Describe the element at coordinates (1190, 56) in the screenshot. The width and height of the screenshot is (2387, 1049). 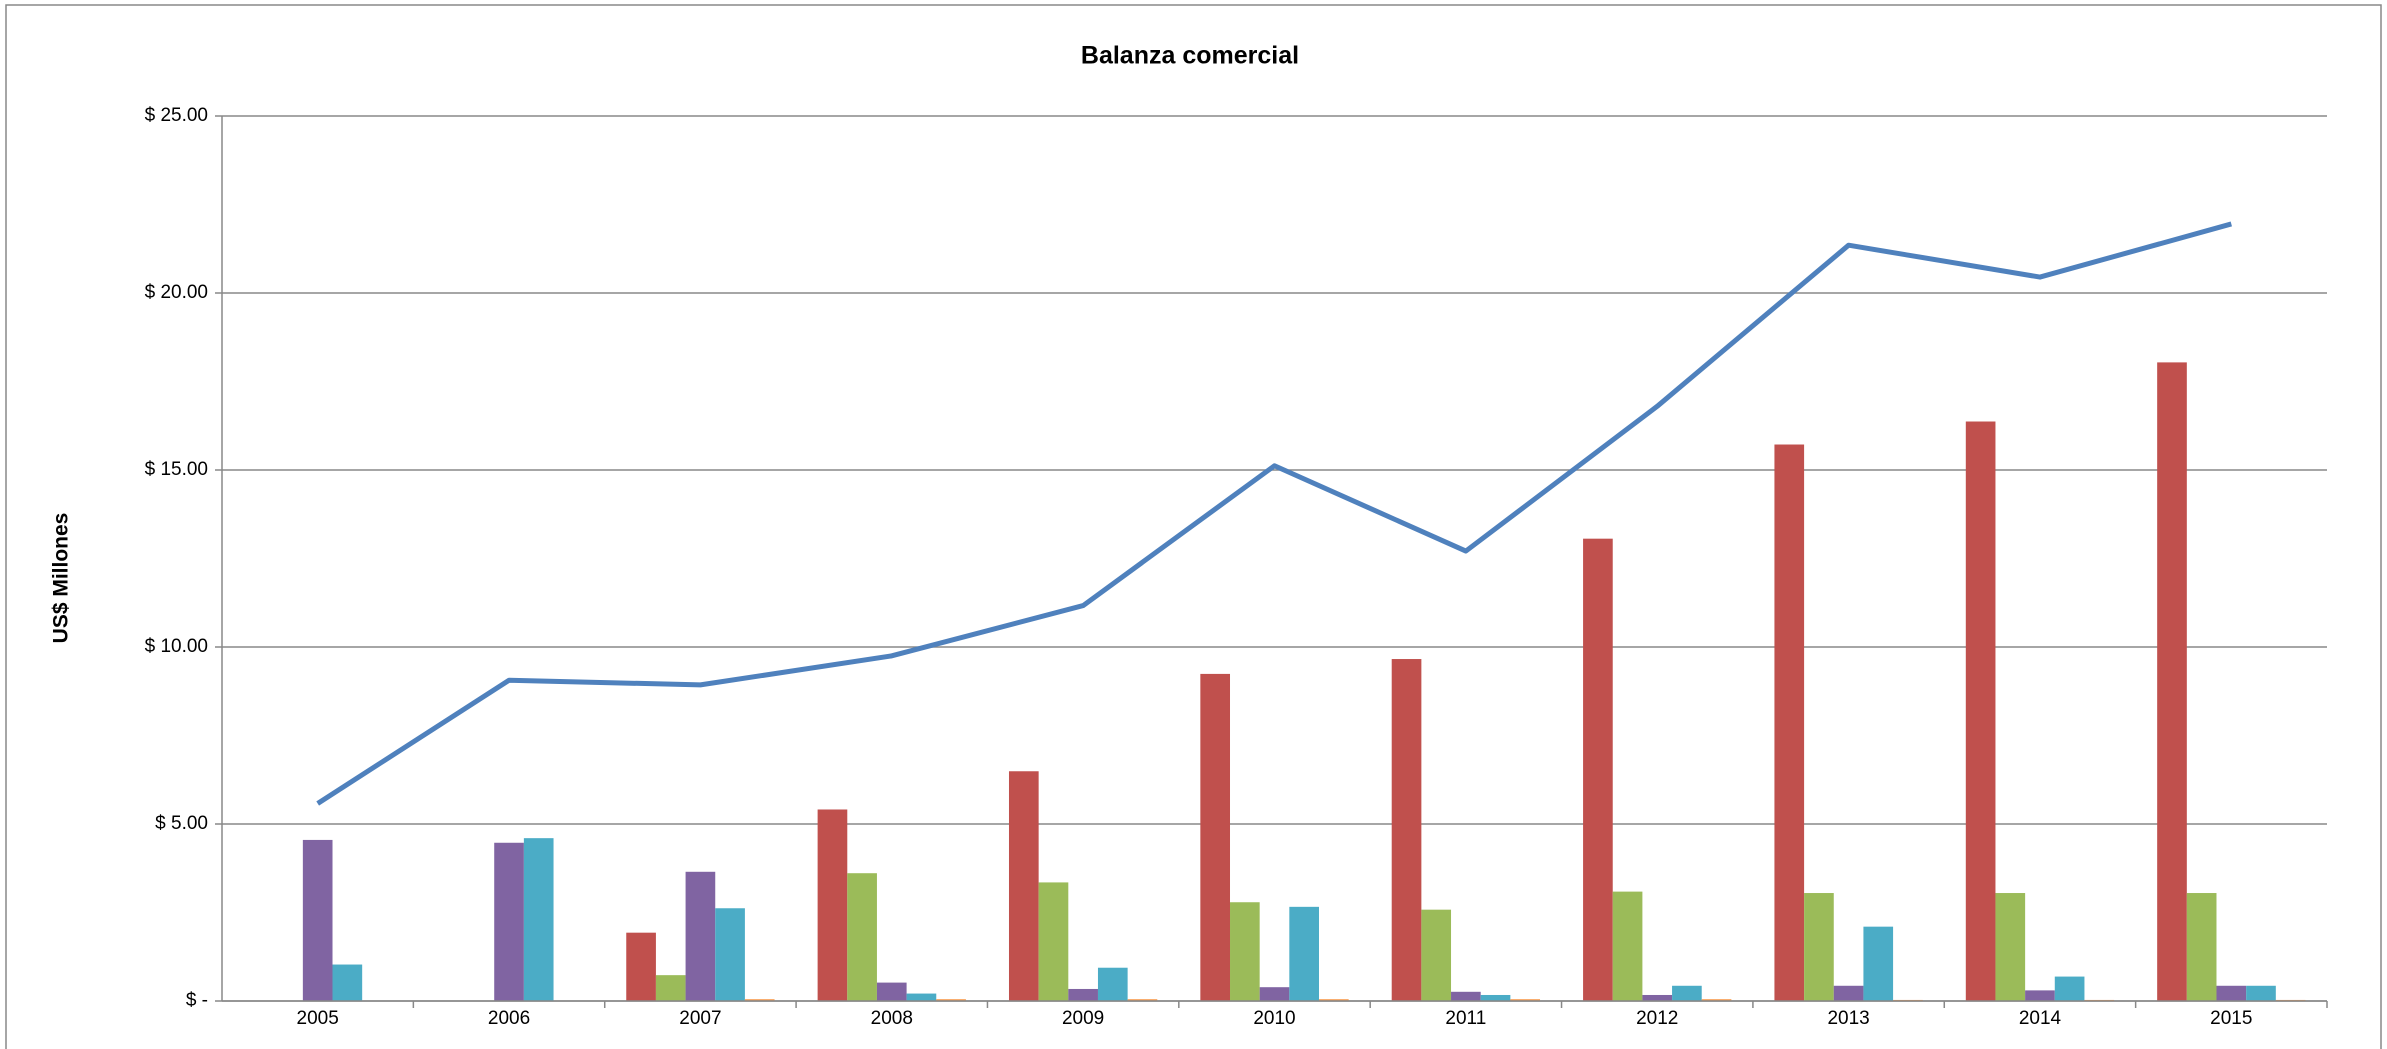
I see `chart-title: Balanza comercial` at that location.